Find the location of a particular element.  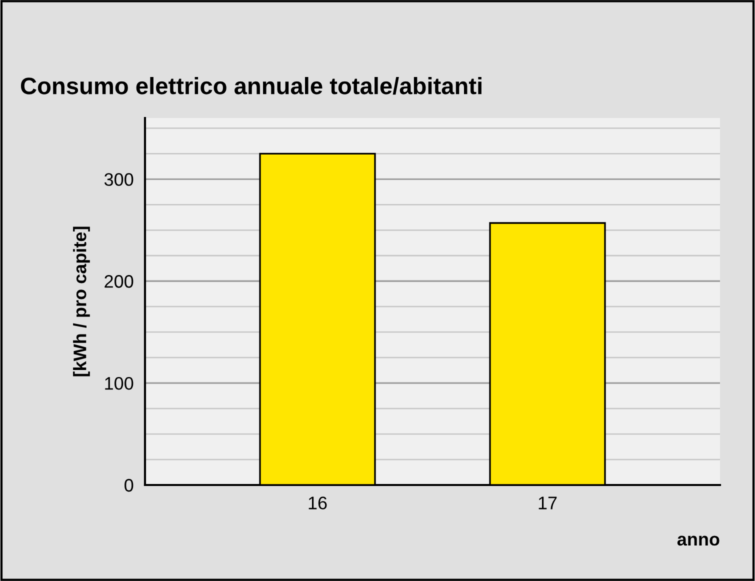

y-tick-label: 300 is located at coordinates (119, 179).